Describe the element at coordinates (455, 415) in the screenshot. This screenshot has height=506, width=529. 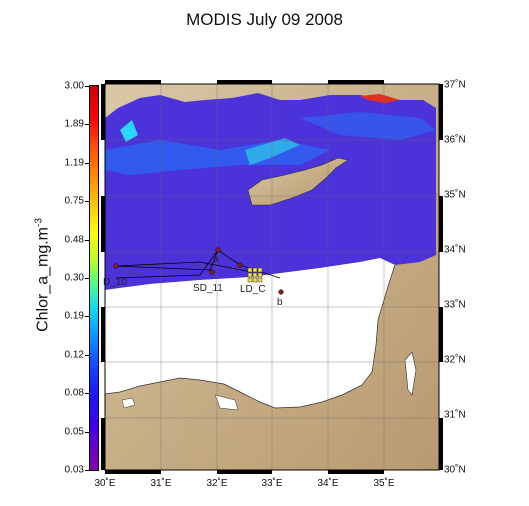
I see `latitude-label: 31˚N` at that location.